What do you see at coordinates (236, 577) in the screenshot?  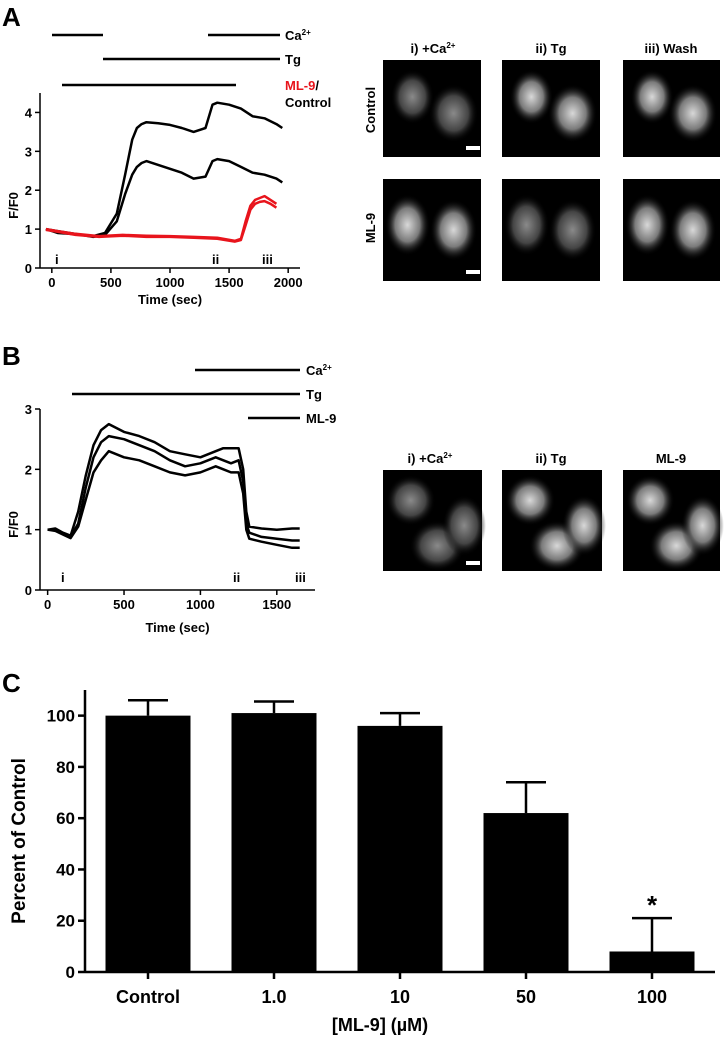 I see `b-marker-ii: ii` at bounding box center [236, 577].